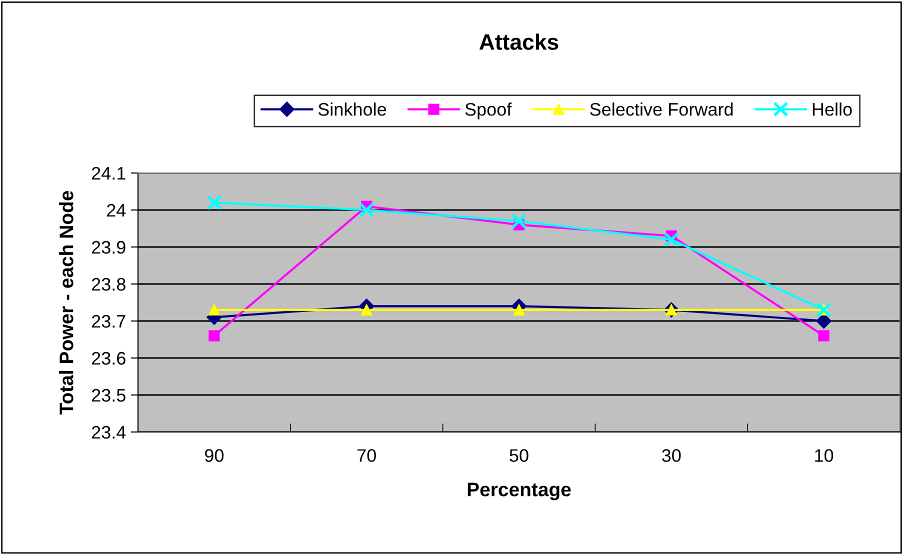  What do you see at coordinates (109, 321) in the screenshot?
I see `y-tick-label: 23.7` at bounding box center [109, 321].